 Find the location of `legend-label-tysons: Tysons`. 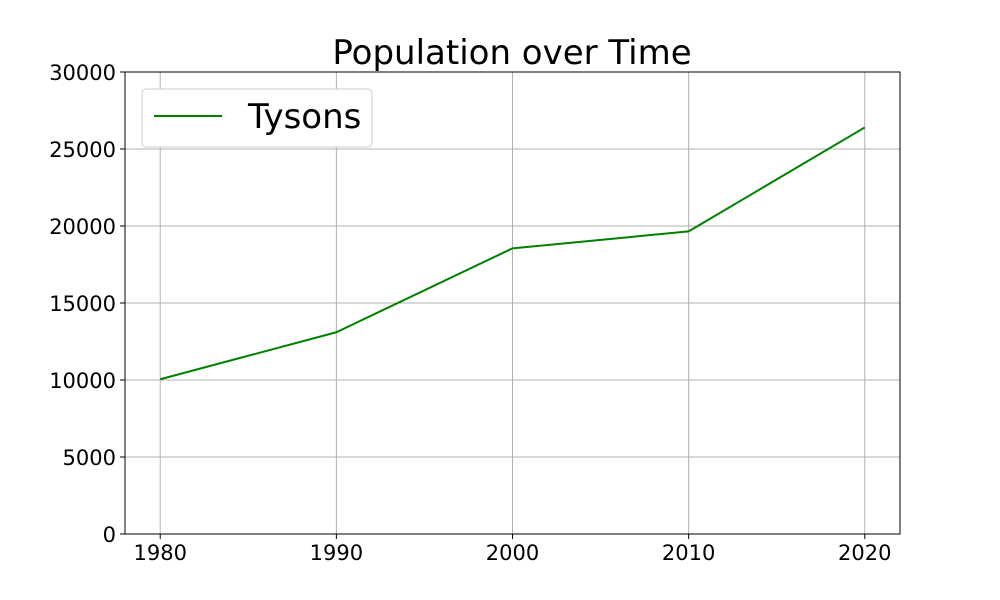

legend-label-tysons: Tysons is located at coordinates (304, 117).